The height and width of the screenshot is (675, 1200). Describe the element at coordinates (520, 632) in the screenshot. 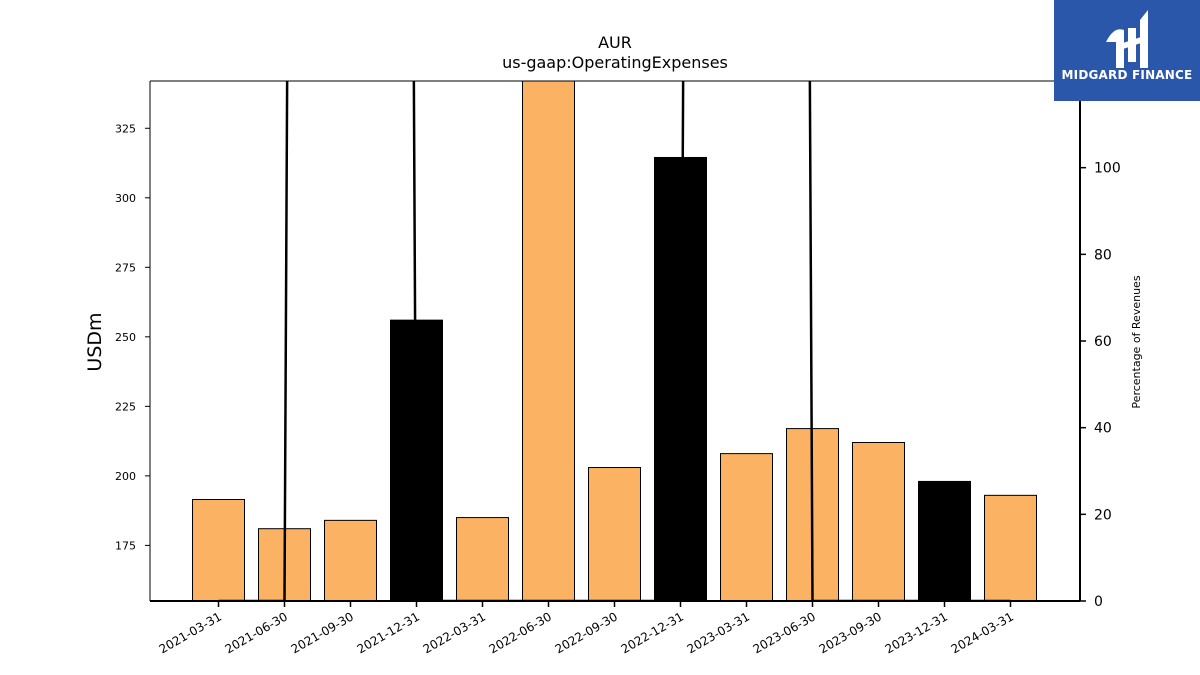

I see `x-tick-label: 2022-06-30` at that location.